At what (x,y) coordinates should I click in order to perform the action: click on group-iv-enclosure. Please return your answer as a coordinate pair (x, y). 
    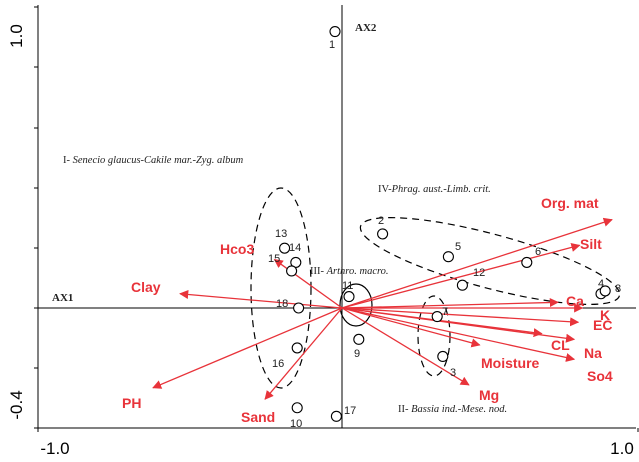
    Looking at the image, I should click on (490, 261).